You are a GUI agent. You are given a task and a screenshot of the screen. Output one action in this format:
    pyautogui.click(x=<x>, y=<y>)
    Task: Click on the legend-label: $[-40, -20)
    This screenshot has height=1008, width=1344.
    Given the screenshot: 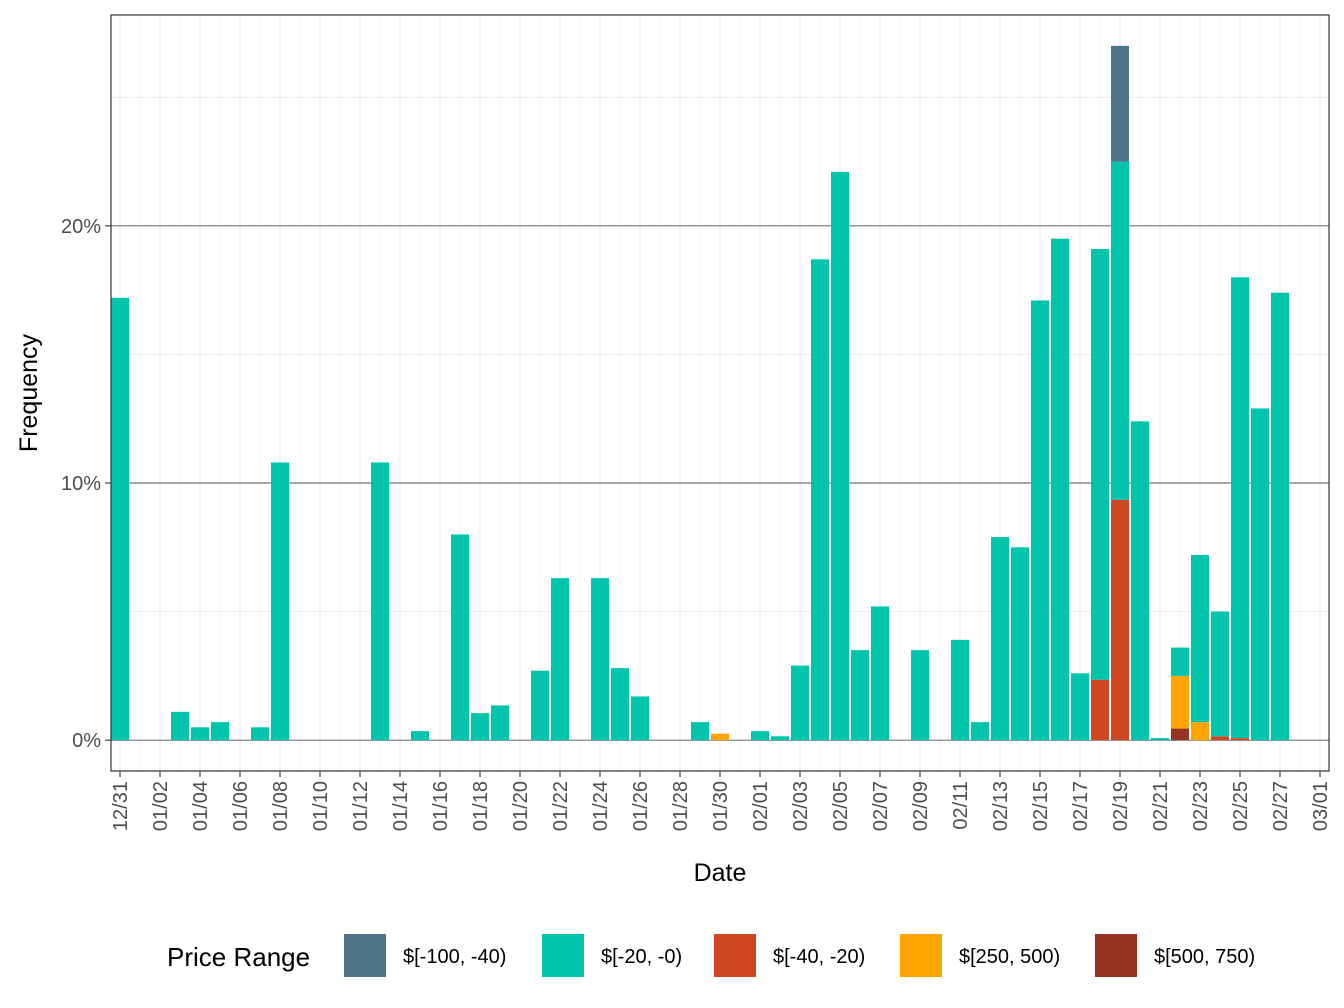 What is the action you would take?
    pyautogui.click(x=819, y=957)
    